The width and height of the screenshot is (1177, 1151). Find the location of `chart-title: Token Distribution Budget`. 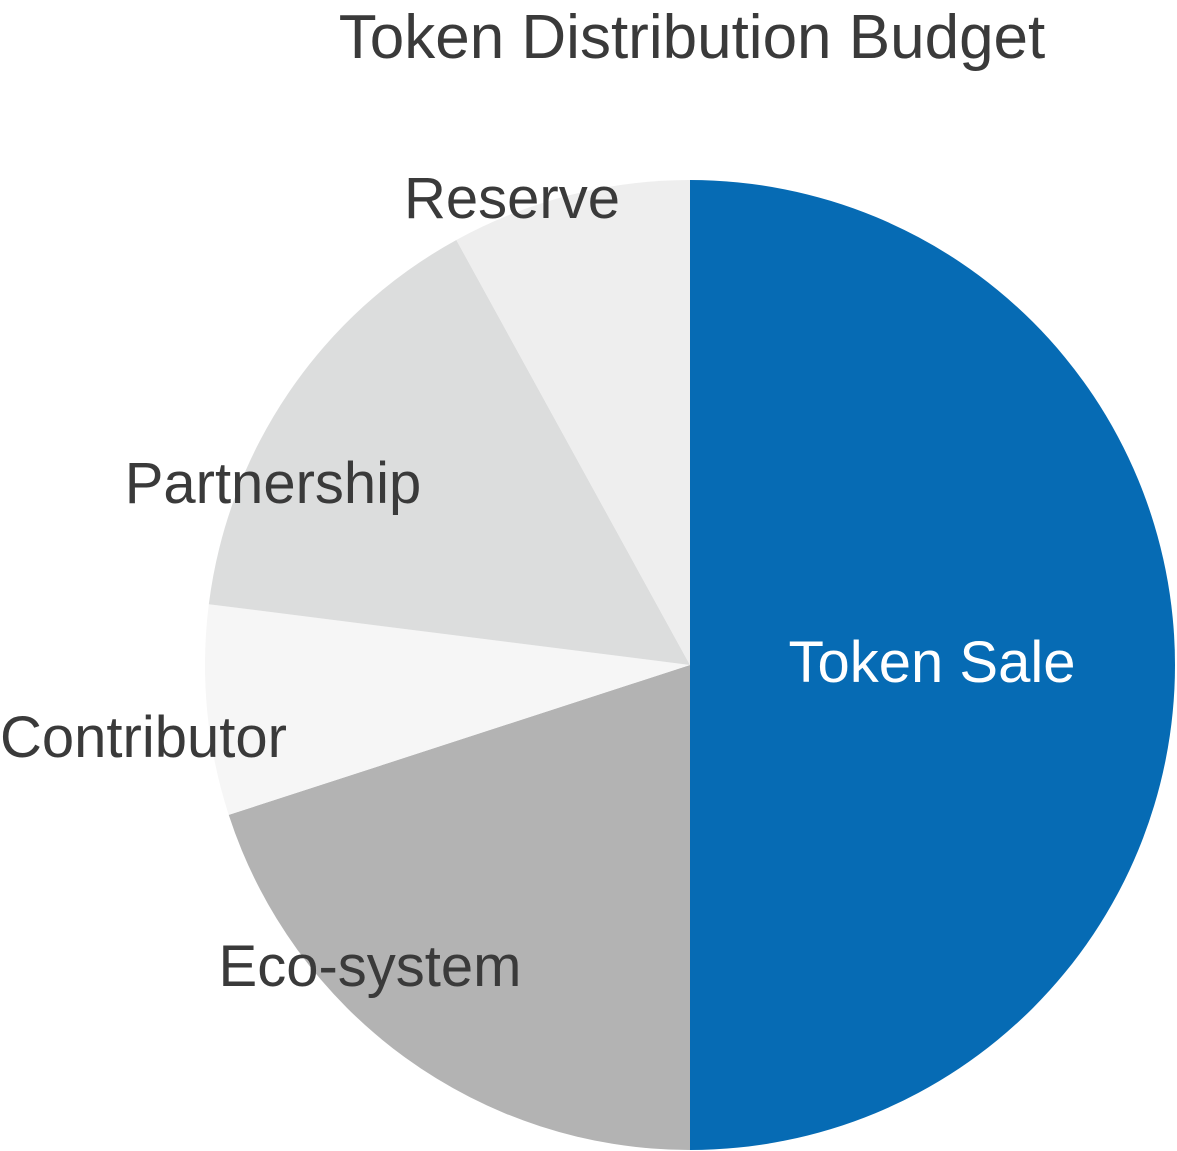

chart-title: Token Distribution Budget is located at coordinates (692, 37).